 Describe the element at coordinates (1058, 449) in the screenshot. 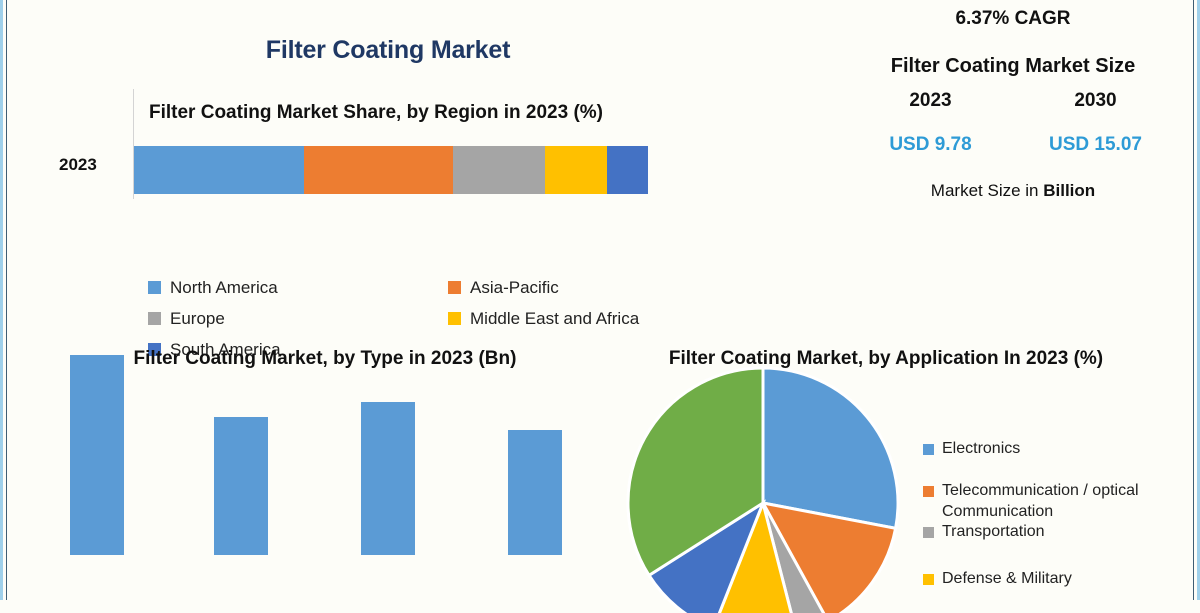

I see `application-legend-item: Electronics` at that location.